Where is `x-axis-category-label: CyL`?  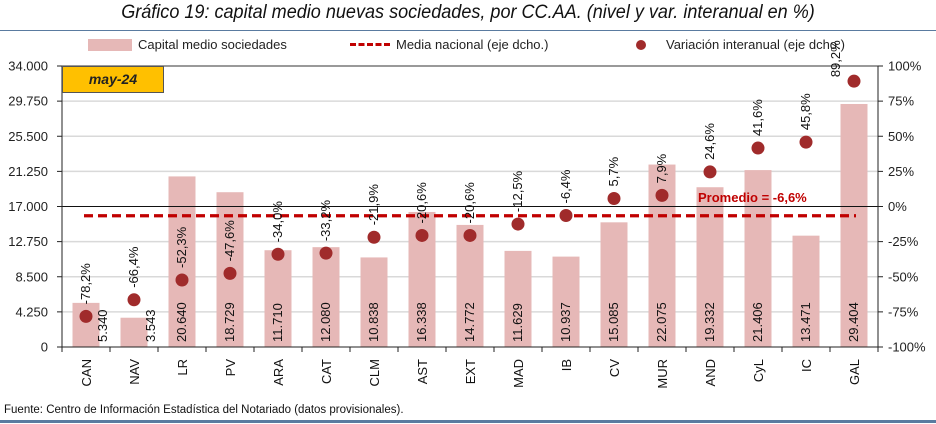
x-axis-category-label: CyL is located at coordinates (758, 370).